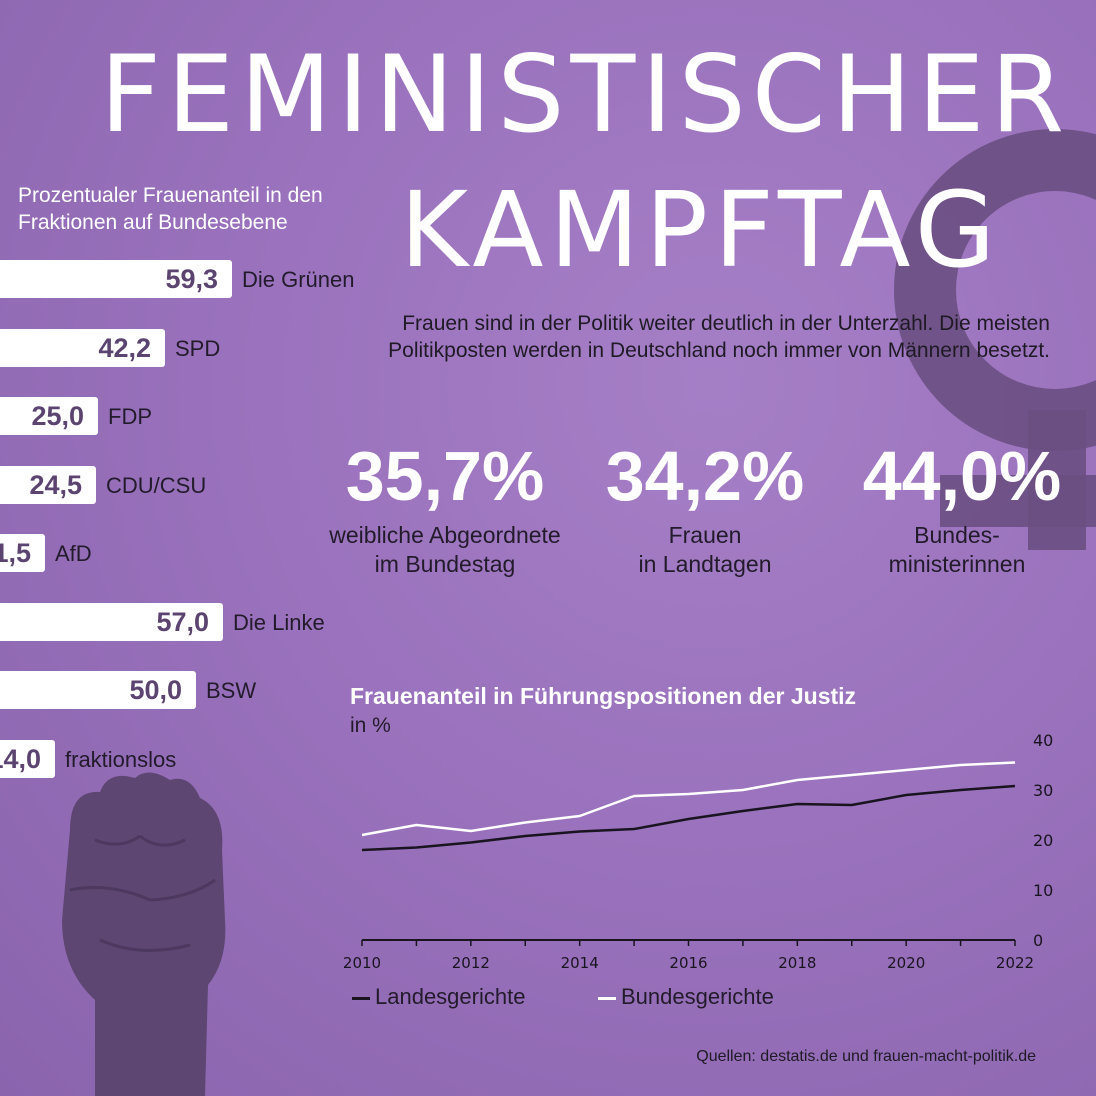 The width and height of the screenshot is (1096, 1096). I want to click on stat-label-ministerinnen-line1: Bundes-, so click(957, 535).